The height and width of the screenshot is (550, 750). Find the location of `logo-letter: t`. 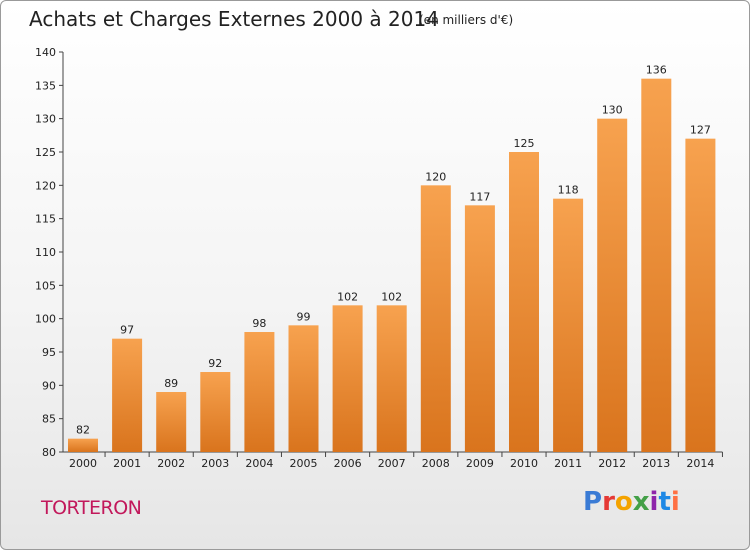

logo-letter: t is located at coordinates (664, 502).